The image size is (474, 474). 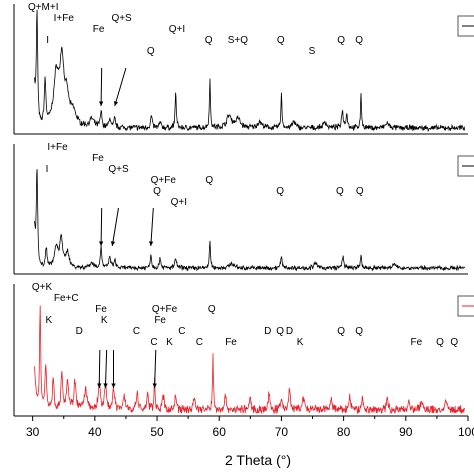 What do you see at coordinates (282, 432) in the screenshot?
I see `x-tick-label: 70` at bounding box center [282, 432].